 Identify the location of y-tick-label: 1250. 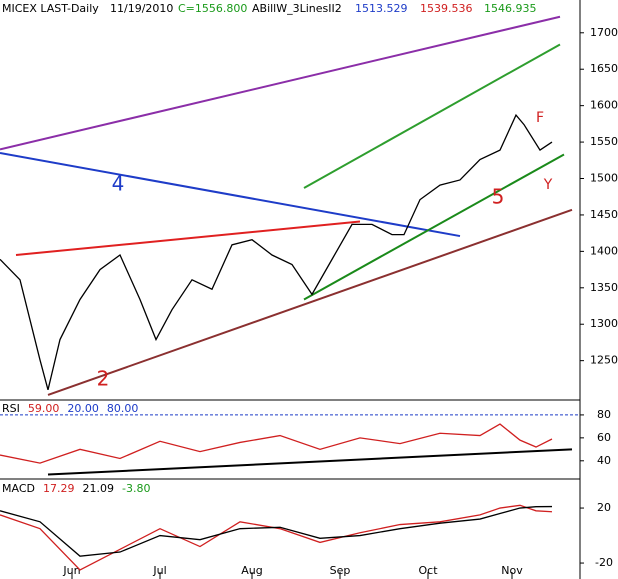
(604, 360).